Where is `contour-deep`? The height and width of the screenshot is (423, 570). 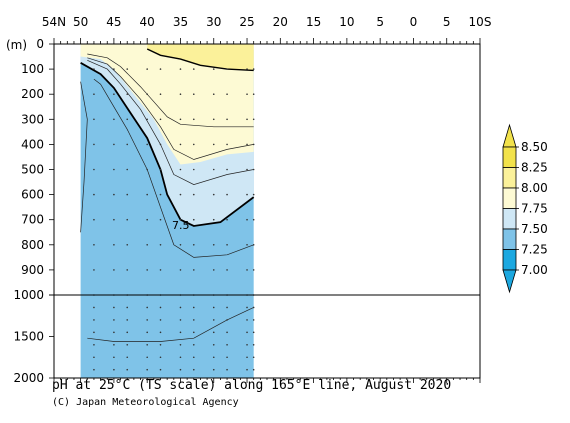
contour-deep is located at coordinates (170, 324).